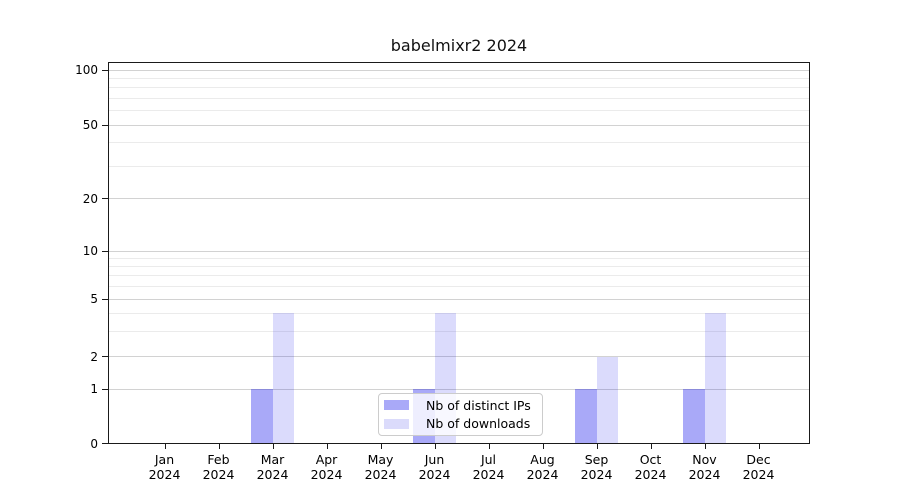 The image size is (900, 500). I want to click on x-tick-label: Jul 2024, so click(488, 467).